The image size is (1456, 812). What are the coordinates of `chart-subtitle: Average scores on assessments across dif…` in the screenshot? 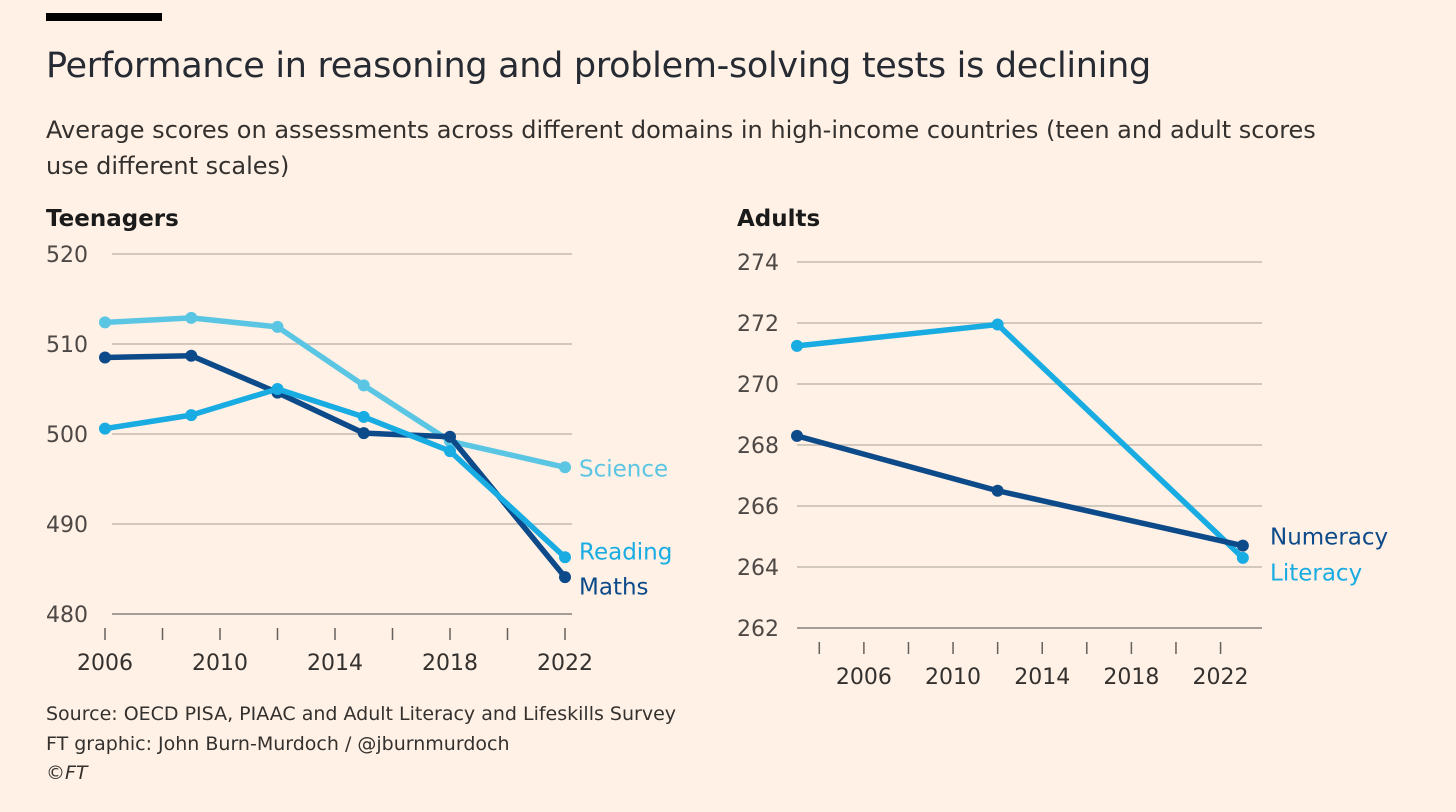 It's located at (681, 148).